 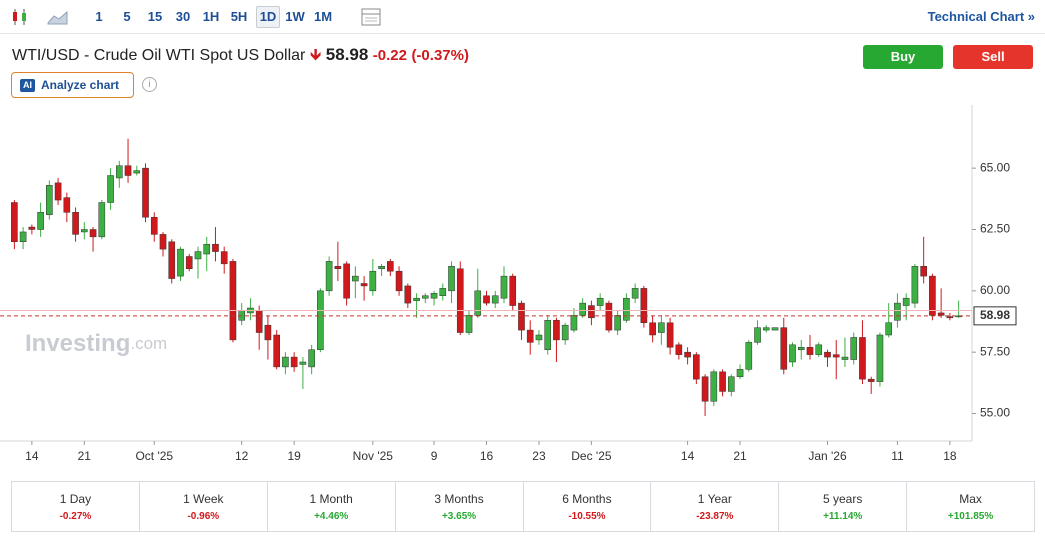 I want to click on x-tick-label: 12, so click(x=242, y=456).